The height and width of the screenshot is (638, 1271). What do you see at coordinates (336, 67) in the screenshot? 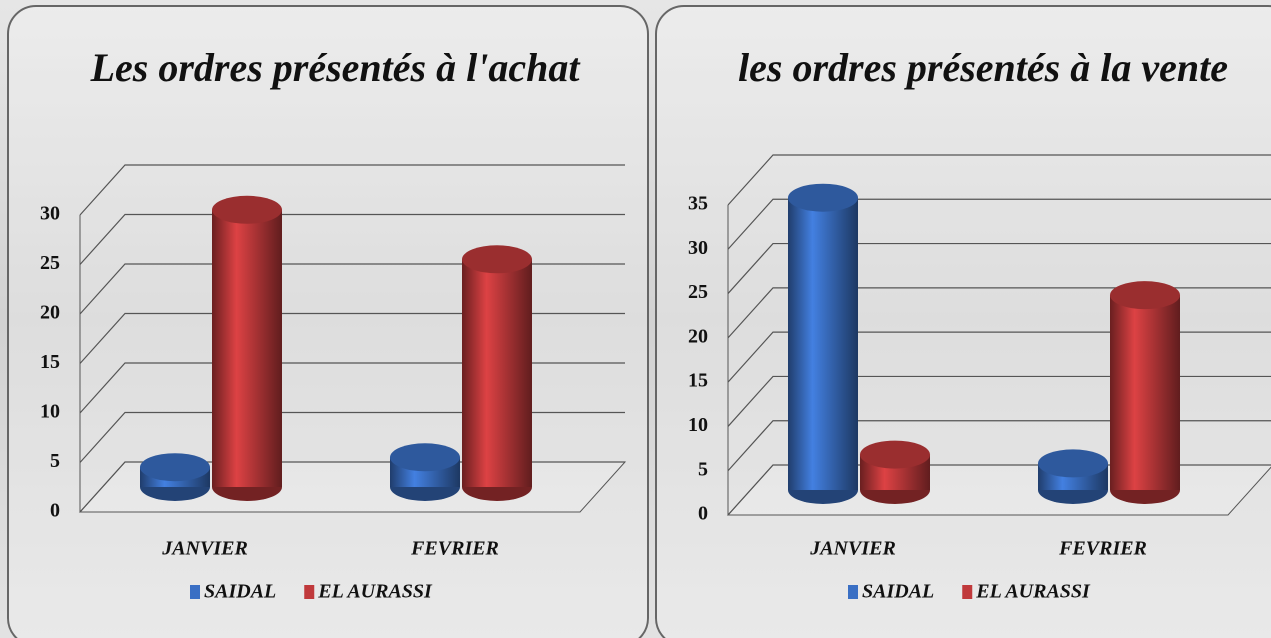
I see `chart-title: Les ordres présentés à l'achat` at bounding box center [336, 67].